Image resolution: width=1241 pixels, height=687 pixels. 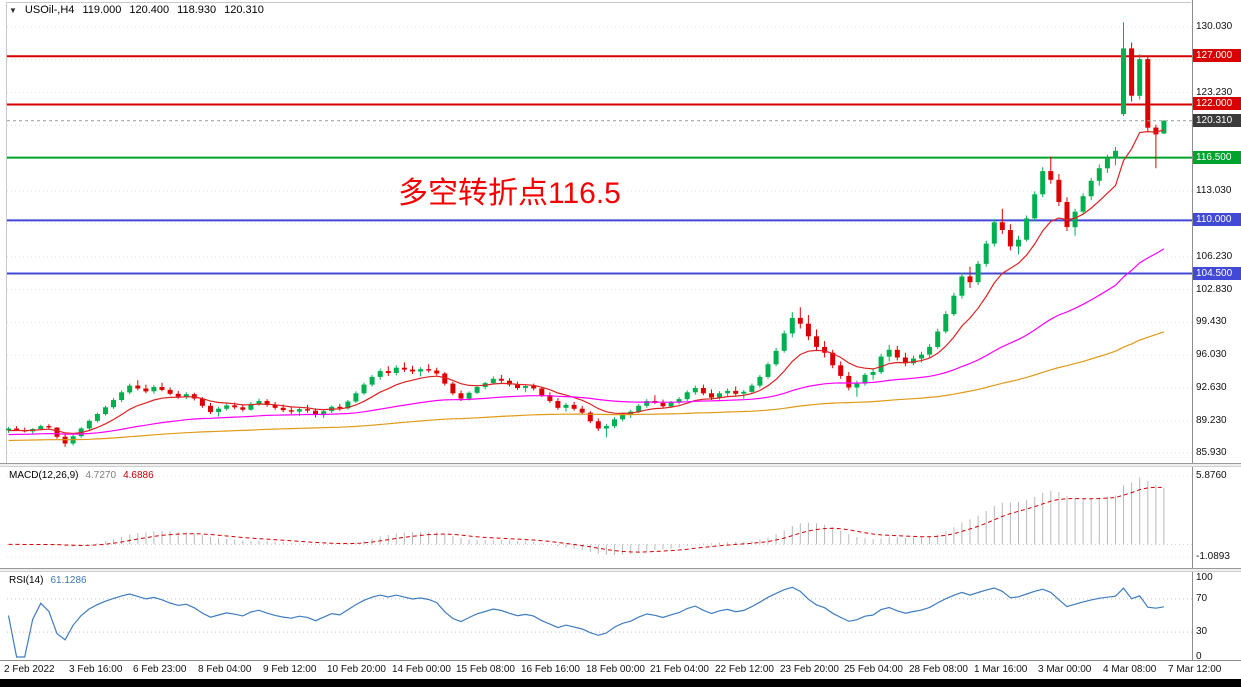 I want to click on time-label: 21 Feb 04:00, so click(x=679, y=669).